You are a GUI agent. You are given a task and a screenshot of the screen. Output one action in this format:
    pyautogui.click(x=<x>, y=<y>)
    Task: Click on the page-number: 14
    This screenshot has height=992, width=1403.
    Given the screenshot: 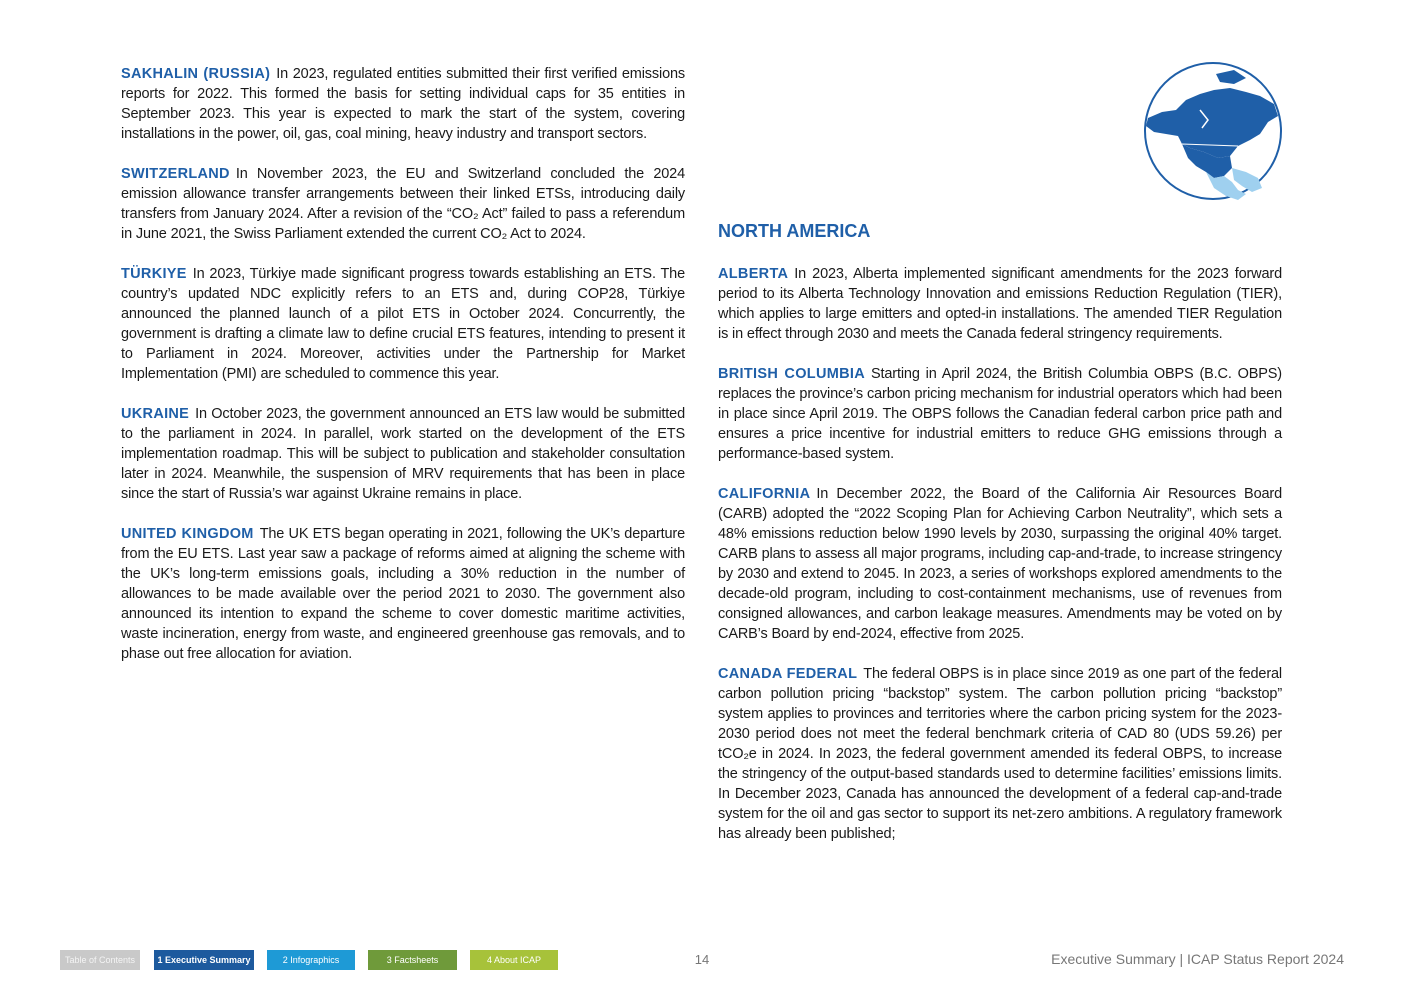 What is the action you would take?
    pyautogui.click(x=702, y=959)
    